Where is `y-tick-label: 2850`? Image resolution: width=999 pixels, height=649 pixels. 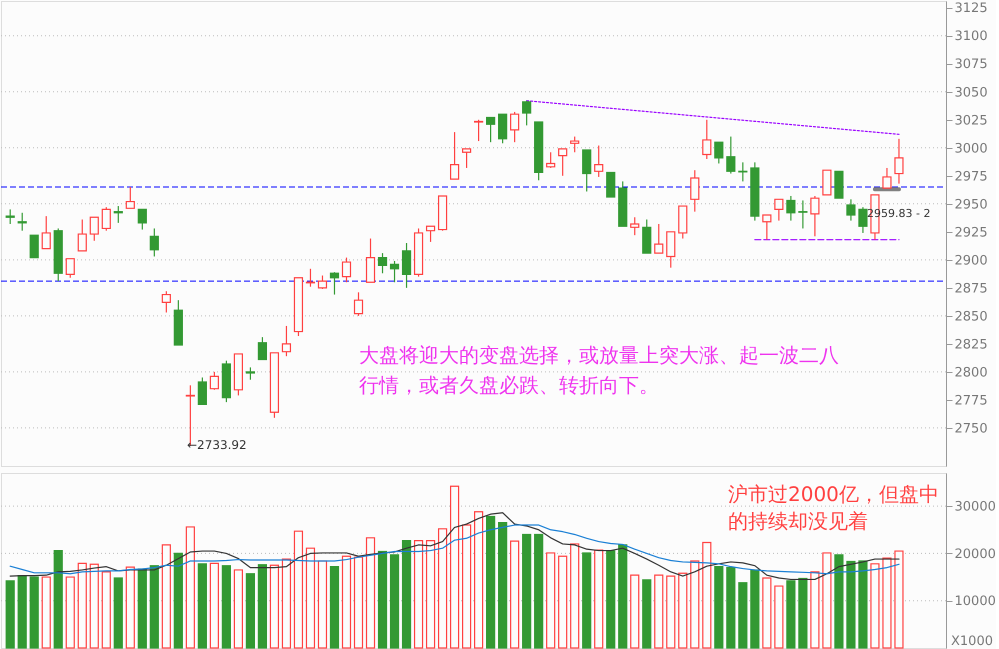
y-tick-label: 2850 is located at coordinates (971, 316).